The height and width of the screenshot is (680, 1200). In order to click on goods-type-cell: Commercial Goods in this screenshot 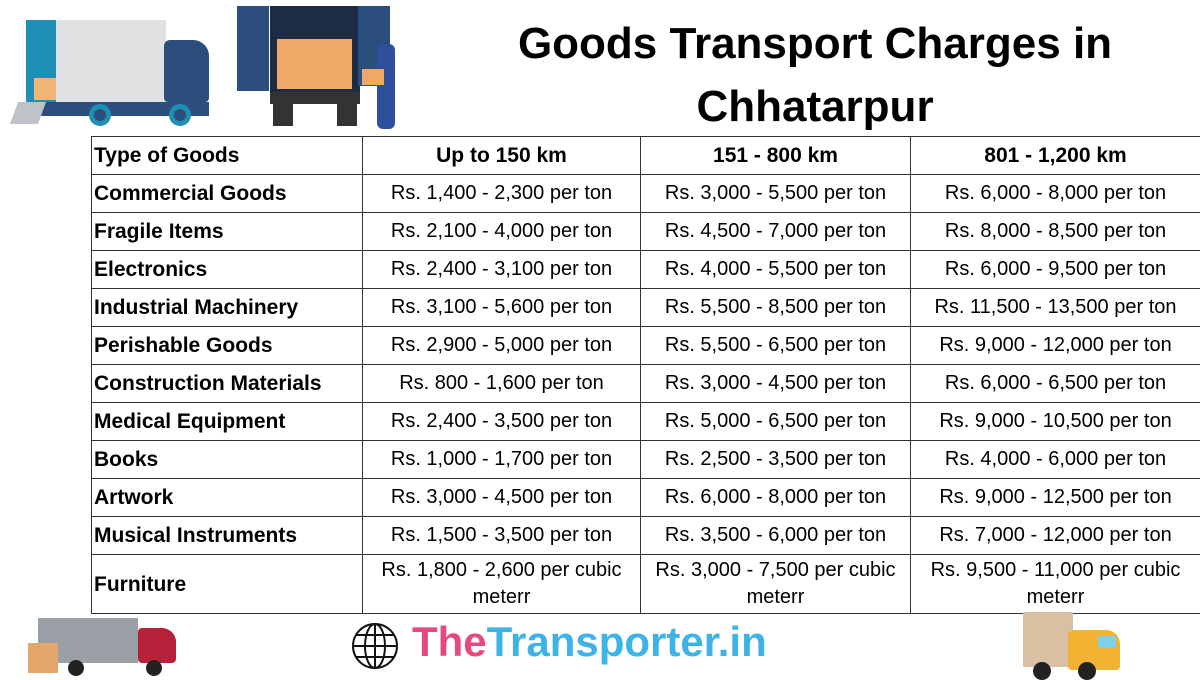, I will do `click(227, 194)`.